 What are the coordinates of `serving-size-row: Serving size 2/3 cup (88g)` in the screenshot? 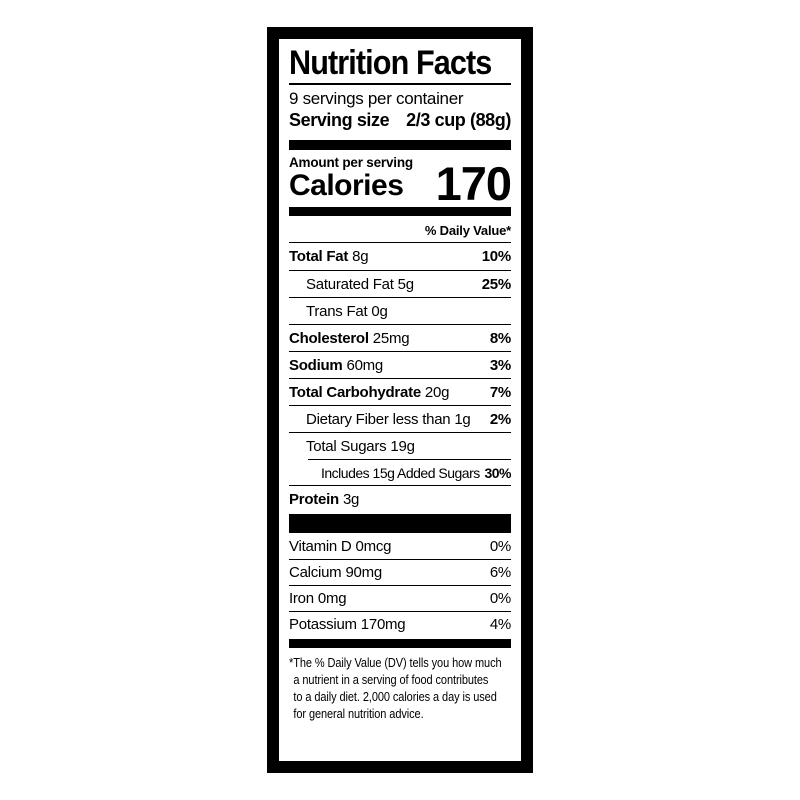 It's located at (400, 120).